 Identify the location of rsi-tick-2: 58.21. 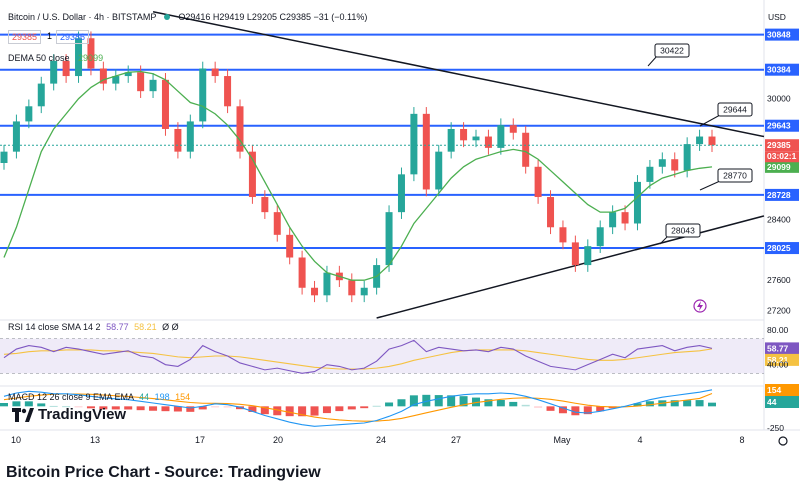
(778, 360).